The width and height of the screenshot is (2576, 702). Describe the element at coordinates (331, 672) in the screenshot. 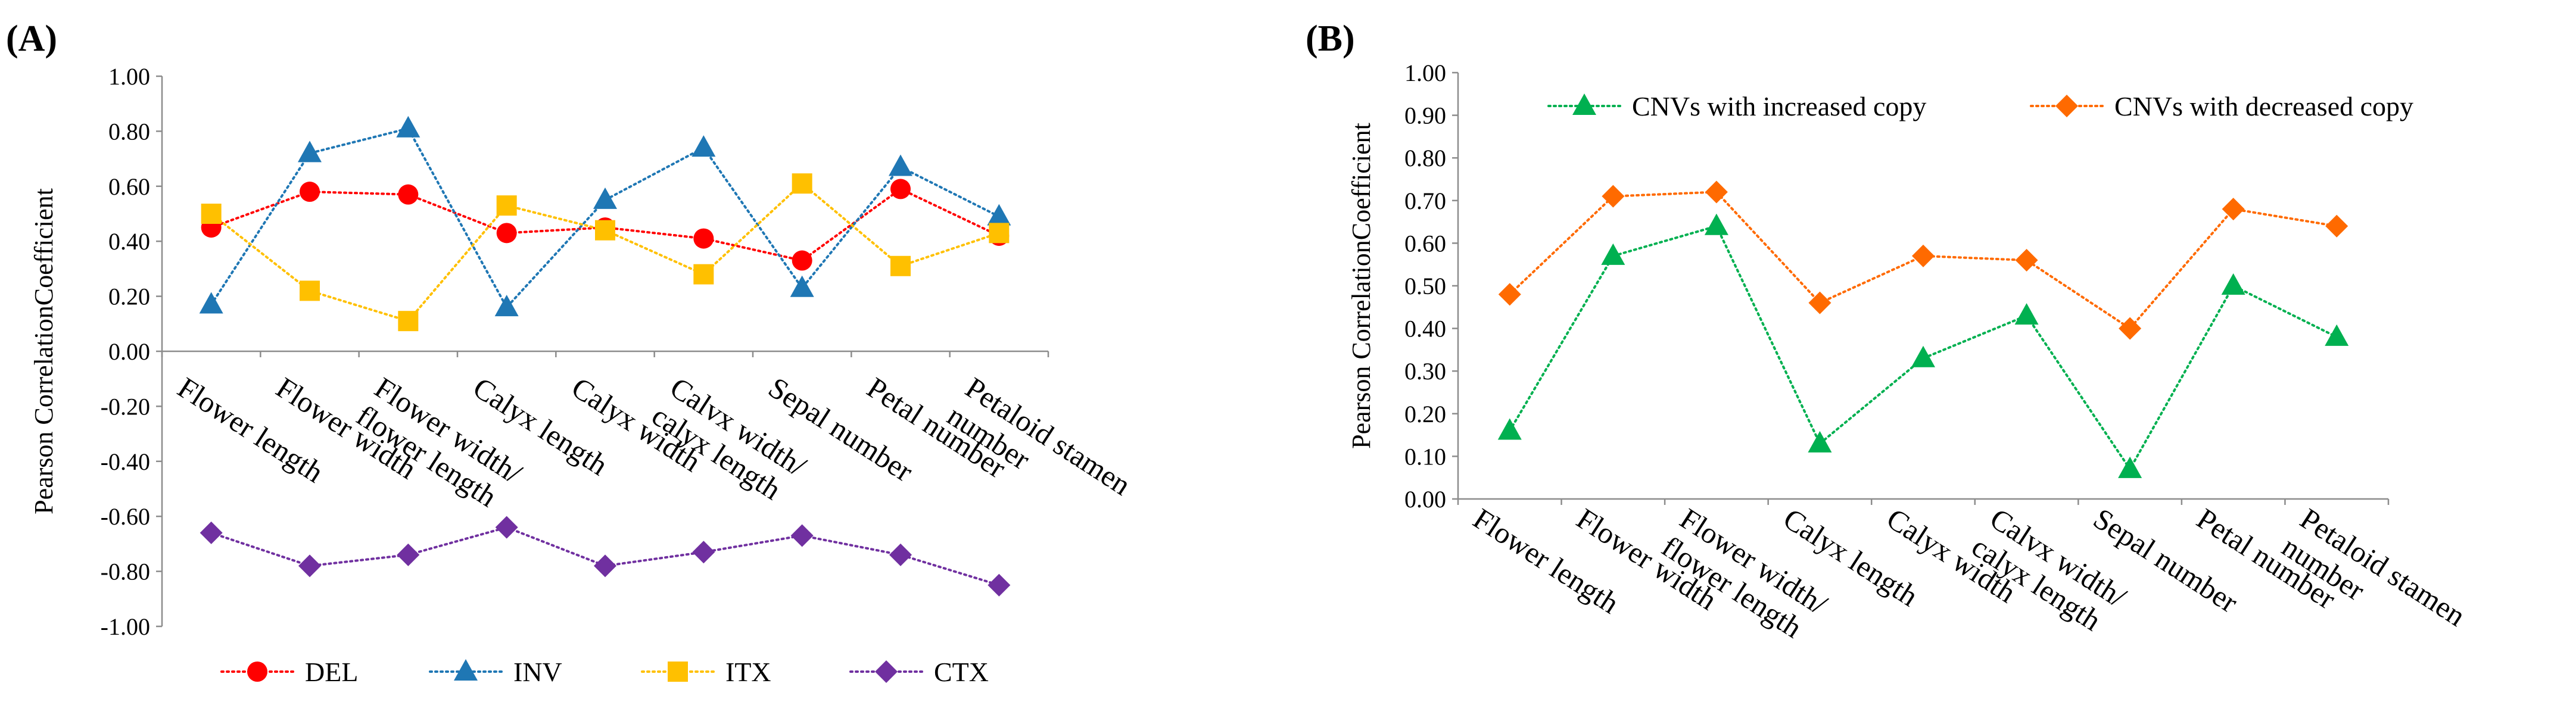

I see `legend-label: DEL` at that location.